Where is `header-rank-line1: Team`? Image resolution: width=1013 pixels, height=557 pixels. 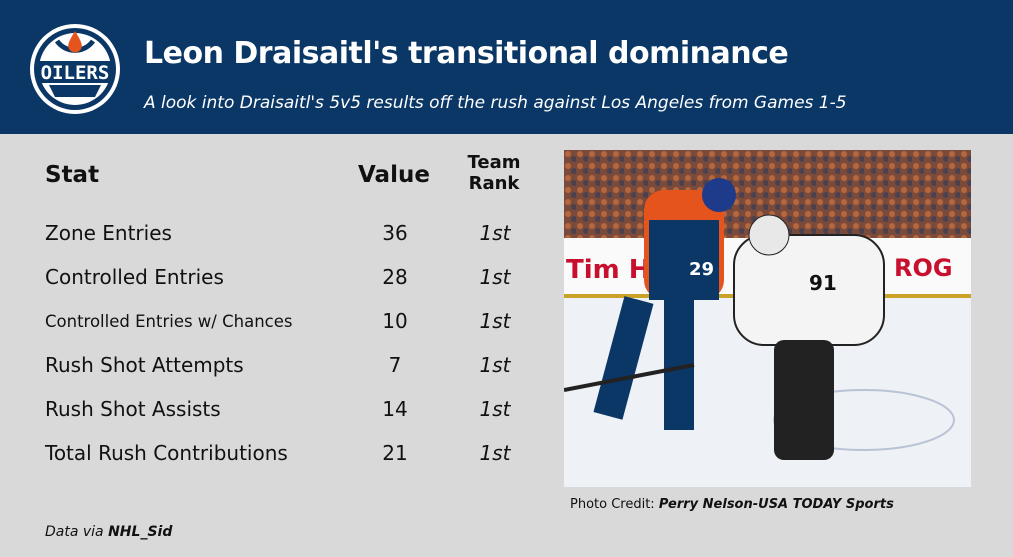 header-rank-line1: Team is located at coordinates (494, 162).